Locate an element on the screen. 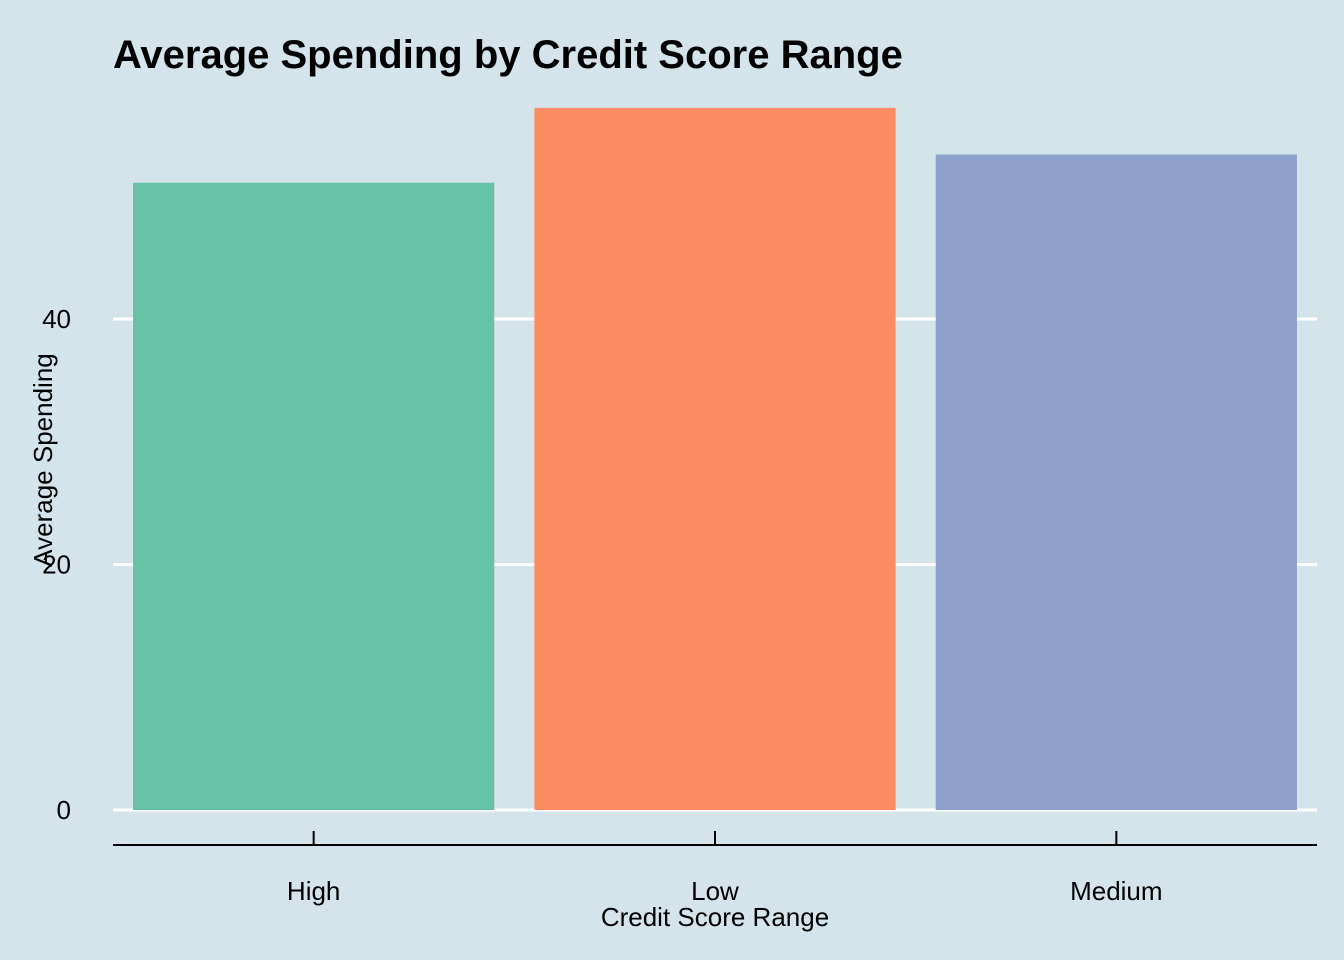 The width and height of the screenshot is (1344, 960). y-axis-ticks: 0 20 40 is located at coordinates (56, 564).